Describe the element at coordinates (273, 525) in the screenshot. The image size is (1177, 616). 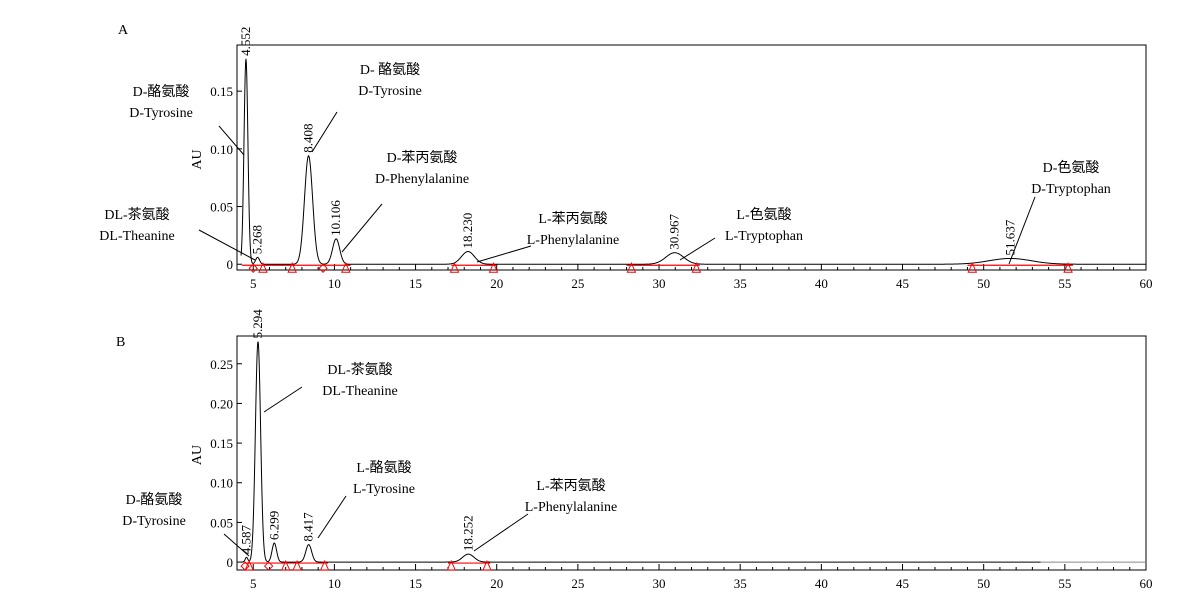
I see `peak-rt-label: 6.299` at that location.